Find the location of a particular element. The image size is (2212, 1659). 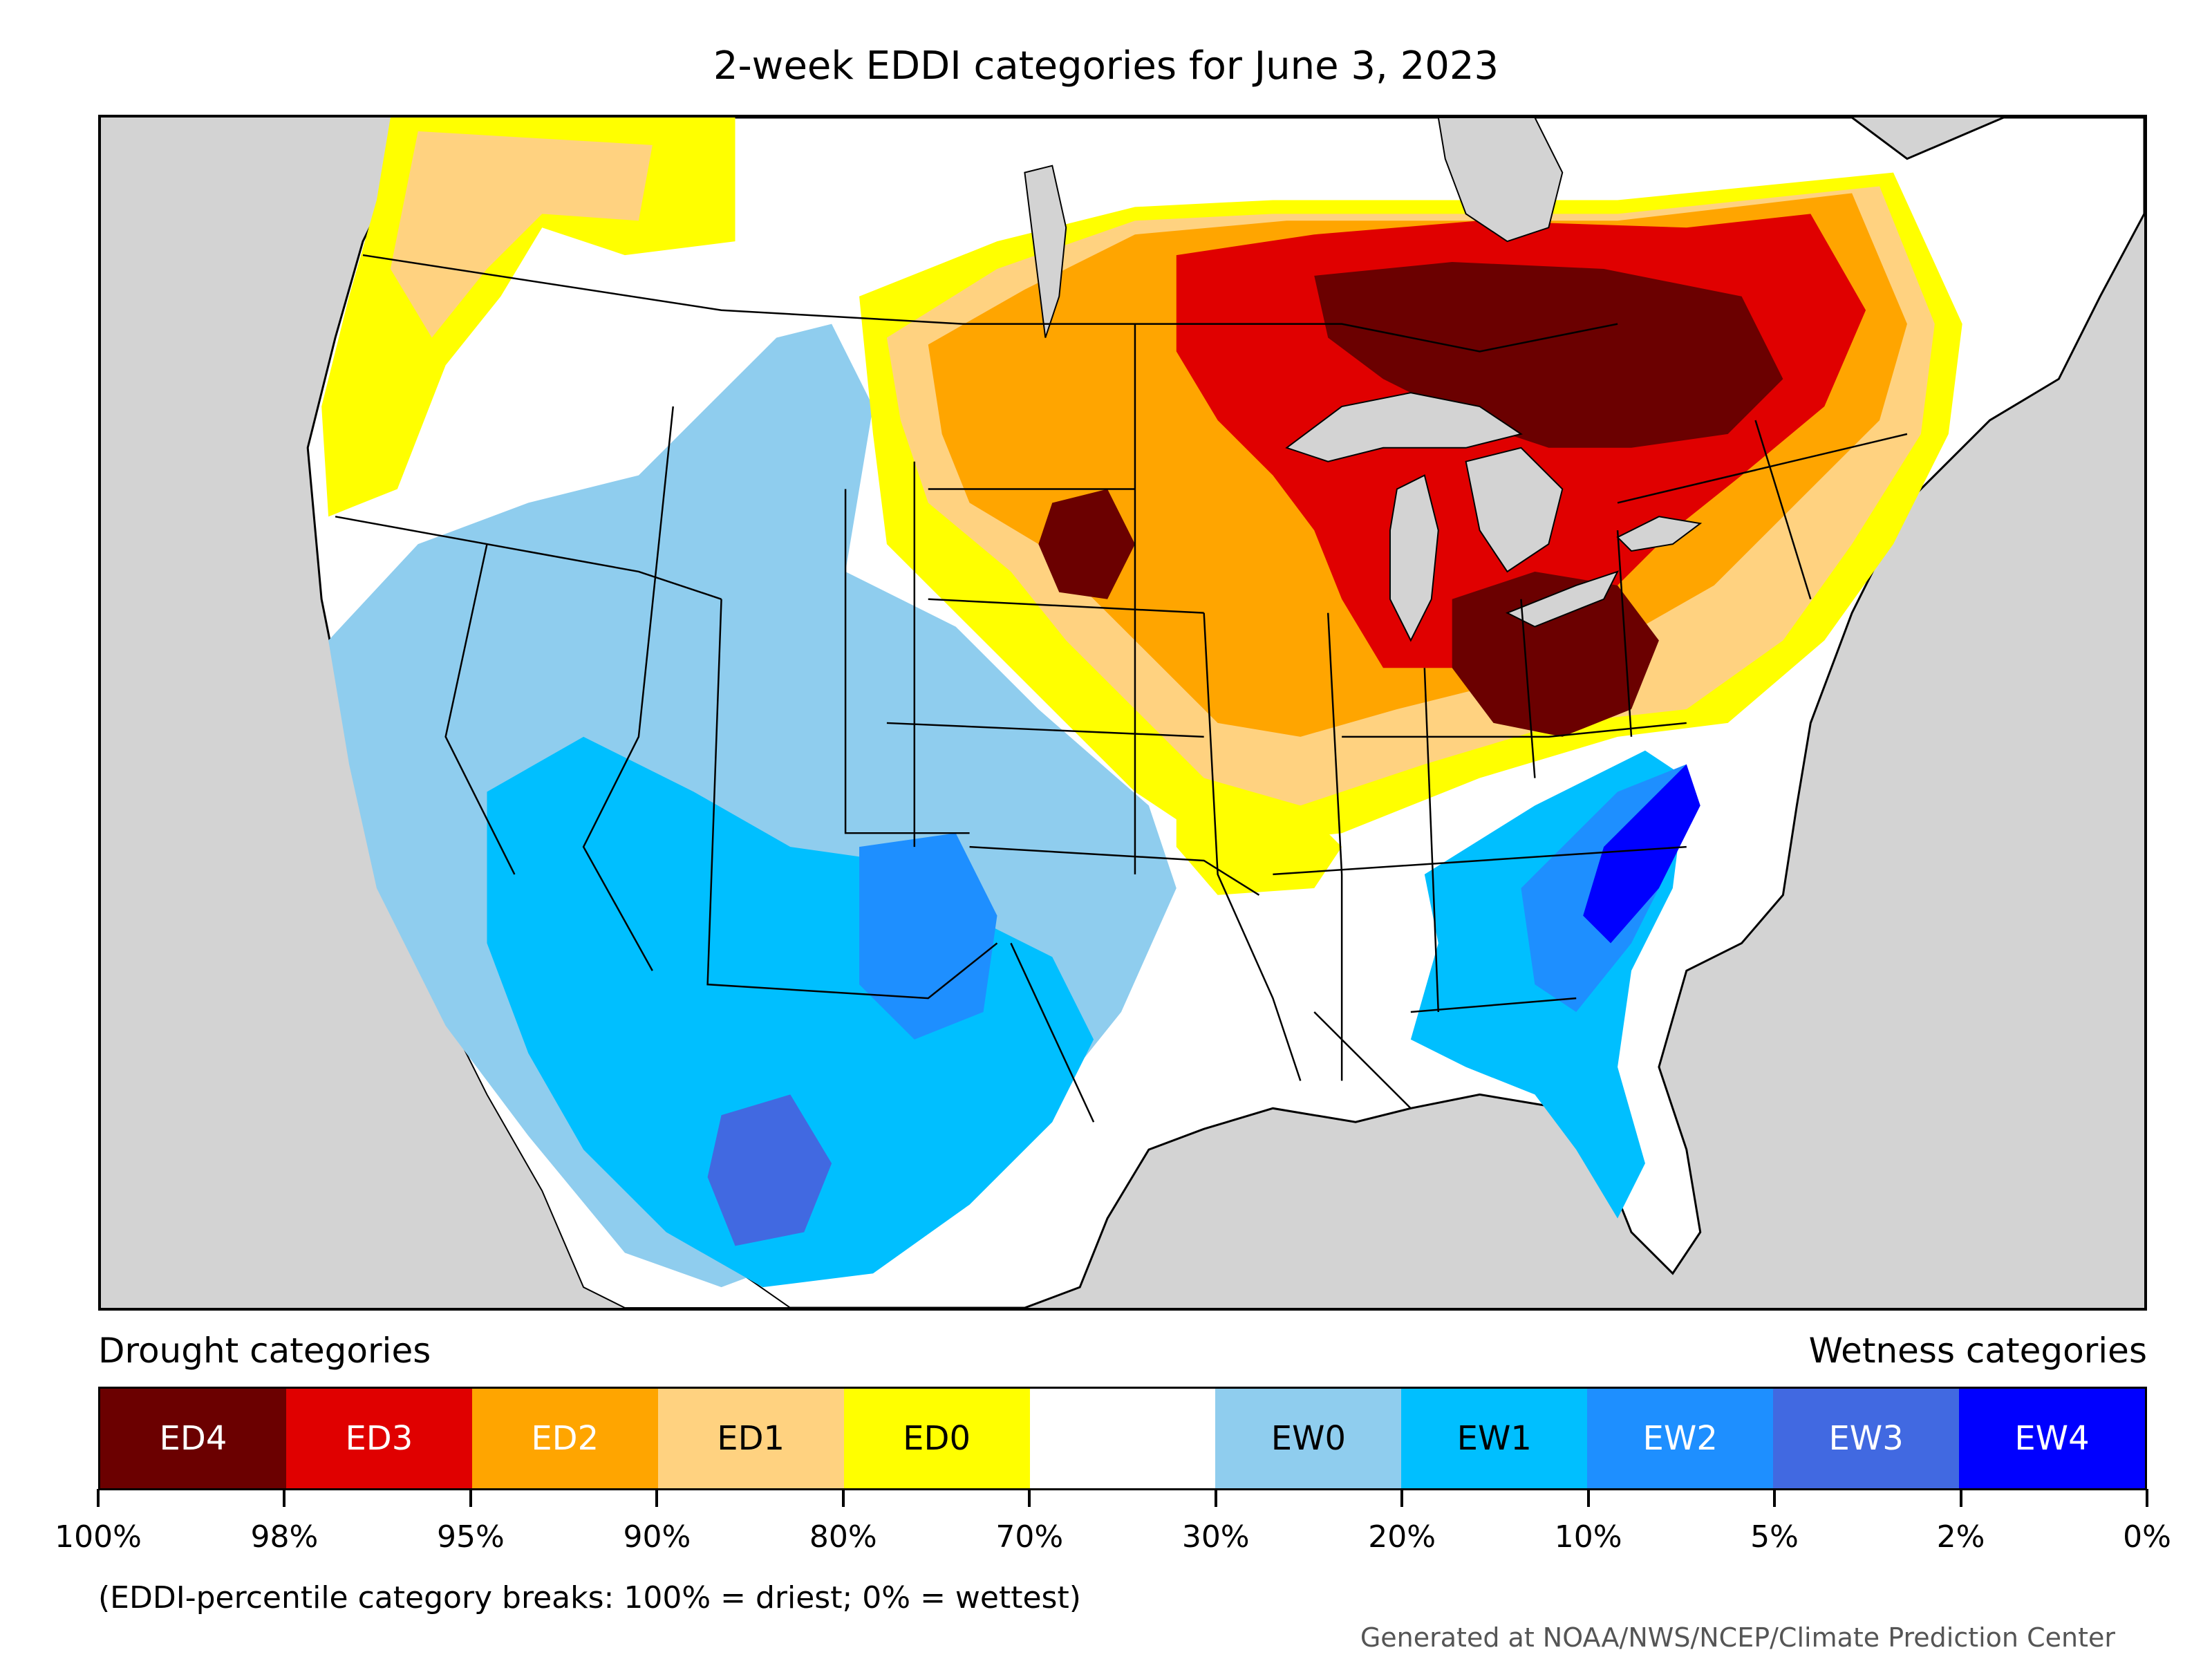

legend-category-ed2: ED2 is located at coordinates (564, 1438).